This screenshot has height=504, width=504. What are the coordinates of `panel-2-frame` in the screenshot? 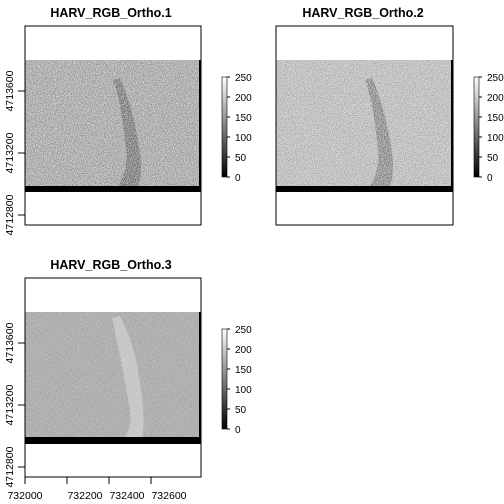 It's located at (364, 125).